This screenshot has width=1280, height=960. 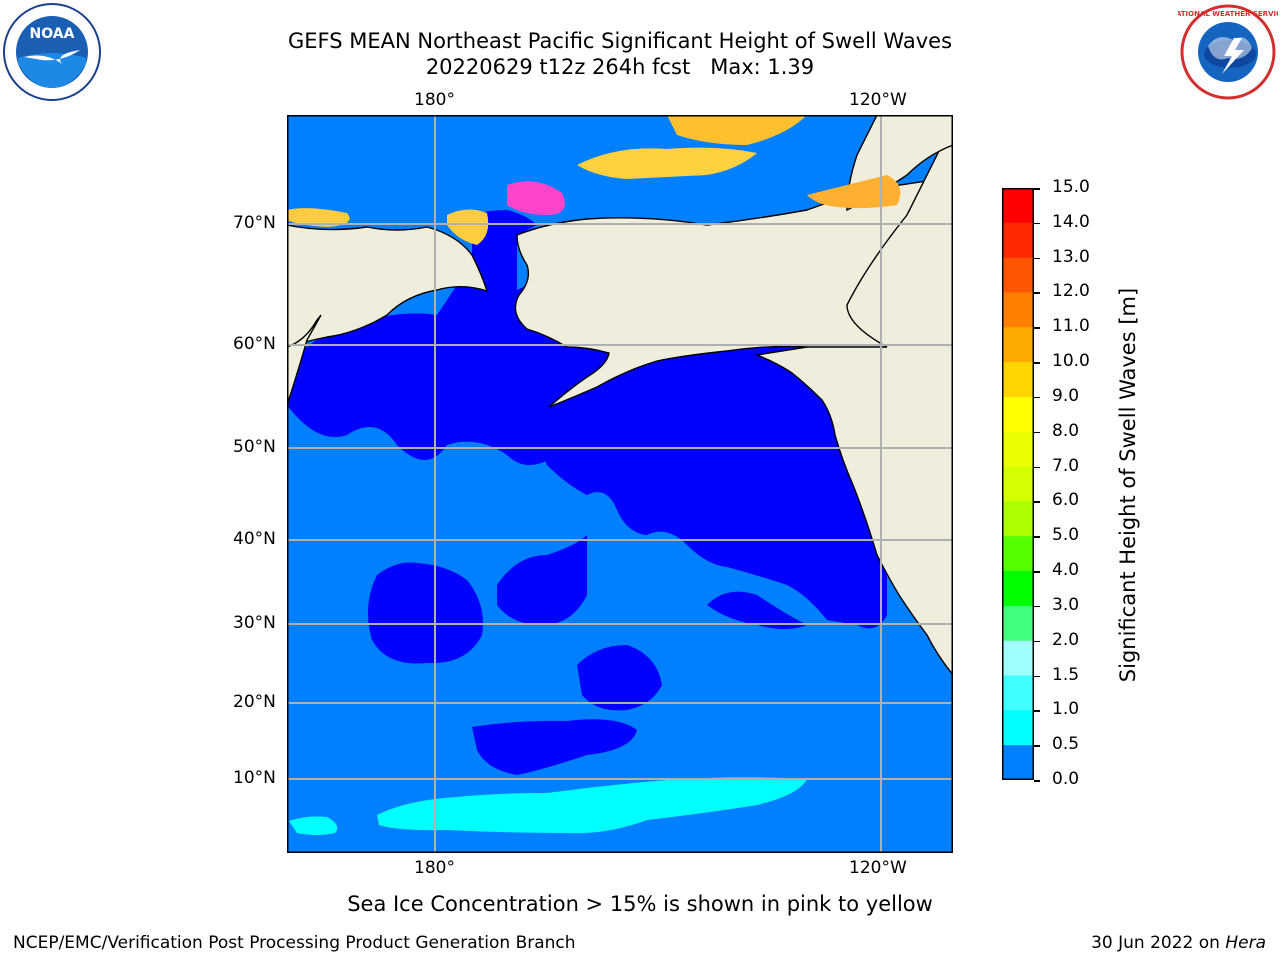 What do you see at coordinates (757, 610) in the screenshot?
I see `swell-low-east-patch` at bounding box center [757, 610].